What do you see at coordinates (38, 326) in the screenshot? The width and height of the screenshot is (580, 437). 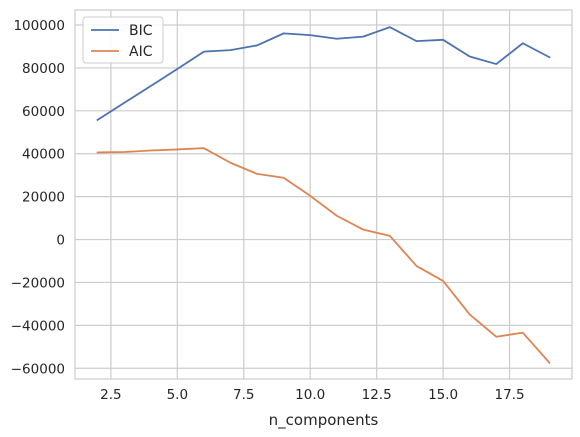 I see `y-tick-label: −40000` at bounding box center [38, 326].